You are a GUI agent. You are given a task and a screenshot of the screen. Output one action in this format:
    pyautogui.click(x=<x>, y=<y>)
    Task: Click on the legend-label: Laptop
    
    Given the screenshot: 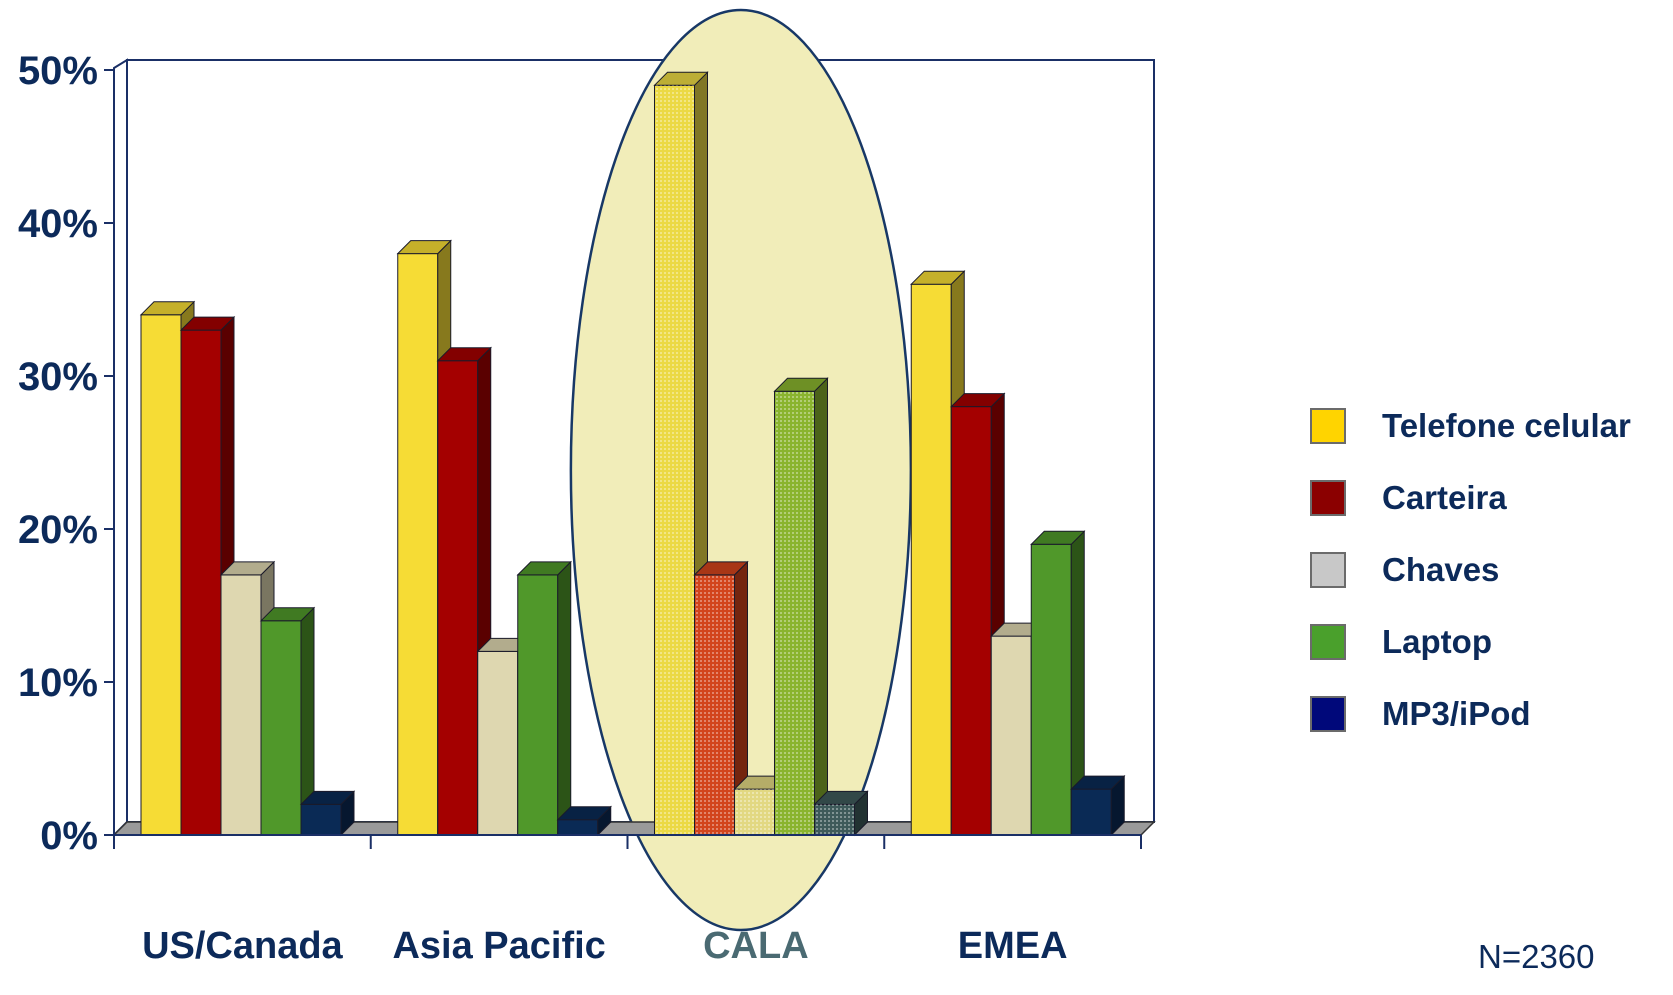 What is the action you would take?
    pyautogui.click(x=1437, y=641)
    